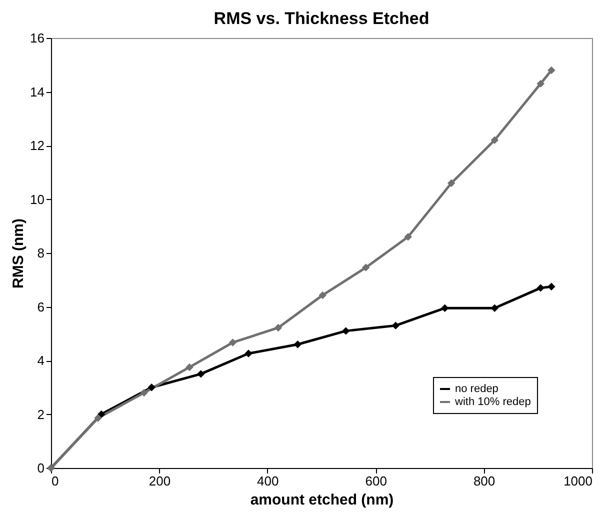  What do you see at coordinates (159, 481) in the screenshot?
I see `x-tick-label: 200` at bounding box center [159, 481].